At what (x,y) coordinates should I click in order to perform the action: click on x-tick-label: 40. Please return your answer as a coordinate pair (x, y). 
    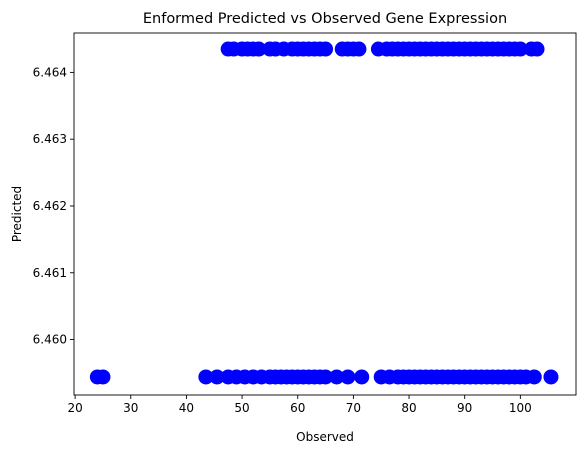
    Looking at the image, I should click on (186, 408).